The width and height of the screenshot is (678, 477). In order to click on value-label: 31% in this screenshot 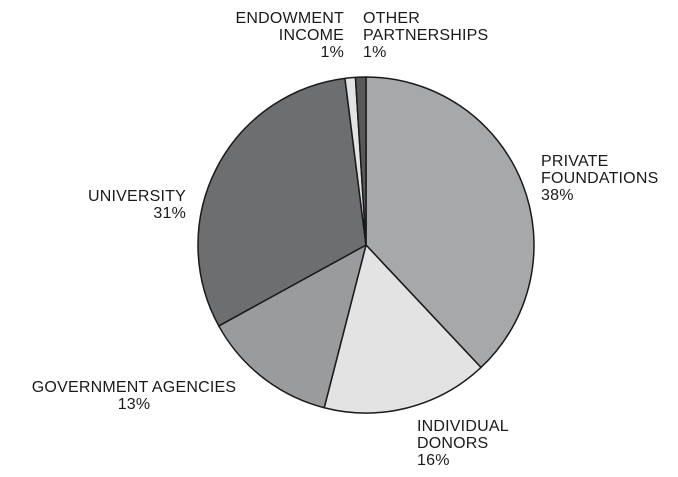, I will do `click(169, 213)`.